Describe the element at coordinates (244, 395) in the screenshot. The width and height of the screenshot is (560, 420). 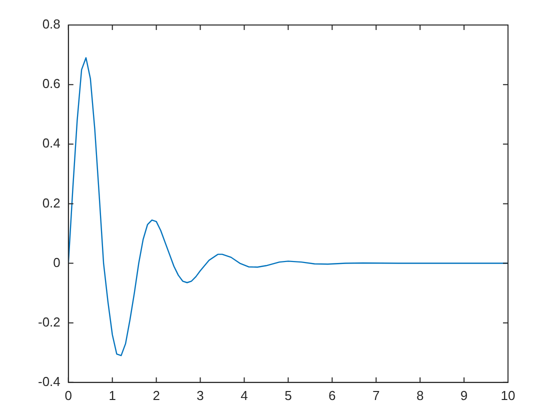
I see `x-tick-label: 4` at that location.